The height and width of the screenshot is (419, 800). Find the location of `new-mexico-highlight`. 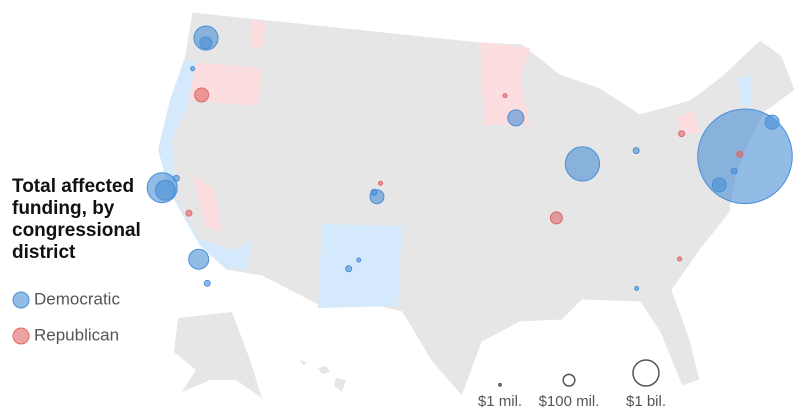

new-mexico-highlight is located at coordinates (360, 266).